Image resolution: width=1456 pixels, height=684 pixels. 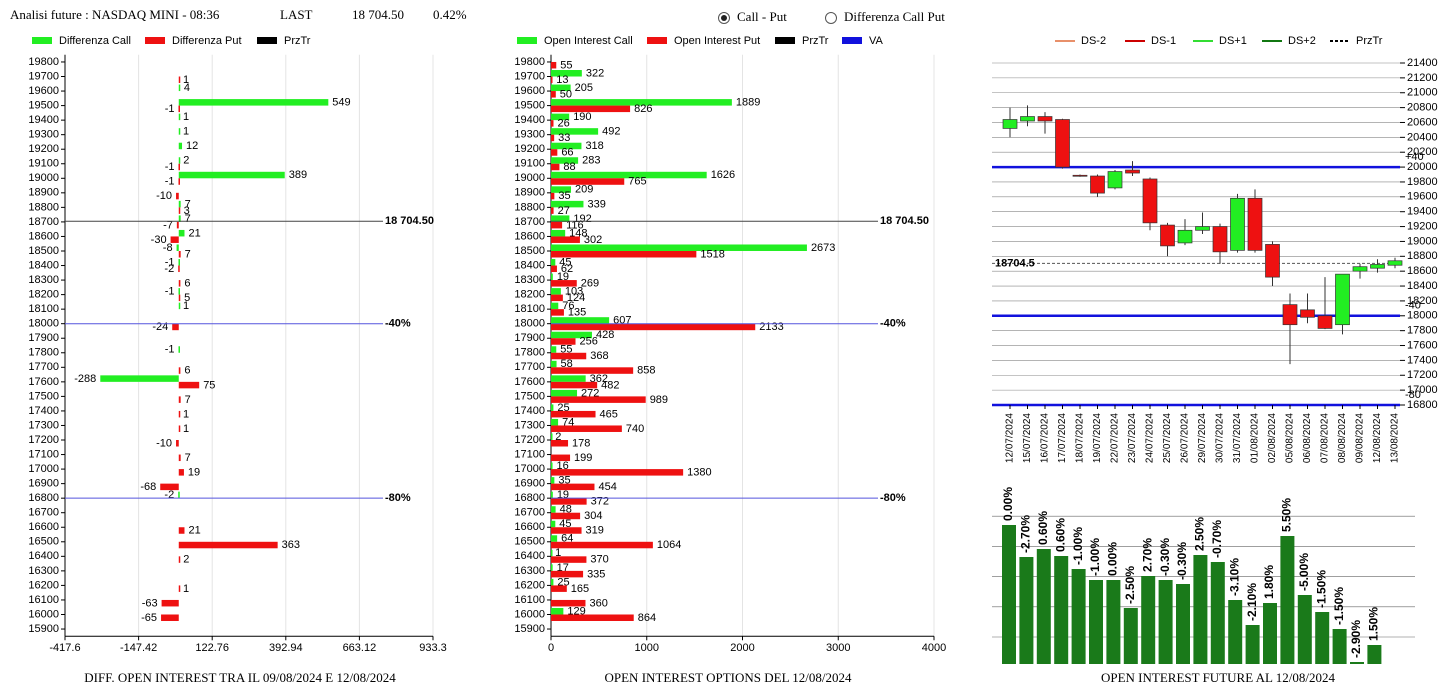 I want to click on value-label: 33, so click(x=564, y=138).